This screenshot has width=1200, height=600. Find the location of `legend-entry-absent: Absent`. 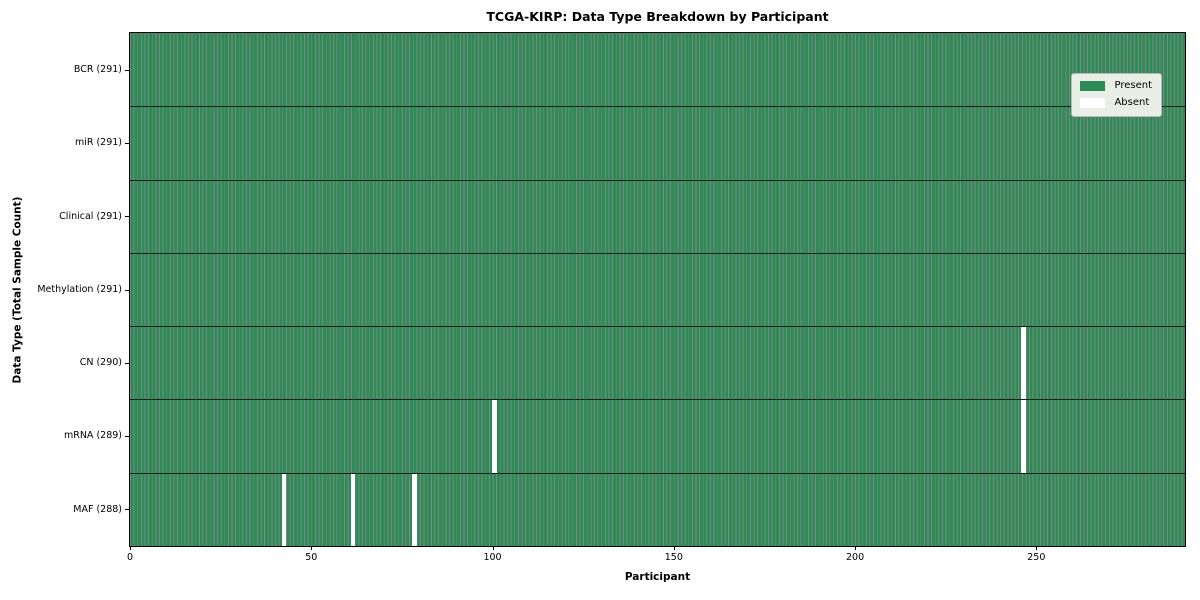

legend-entry-absent: Absent is located at coordinates (1116, 103).